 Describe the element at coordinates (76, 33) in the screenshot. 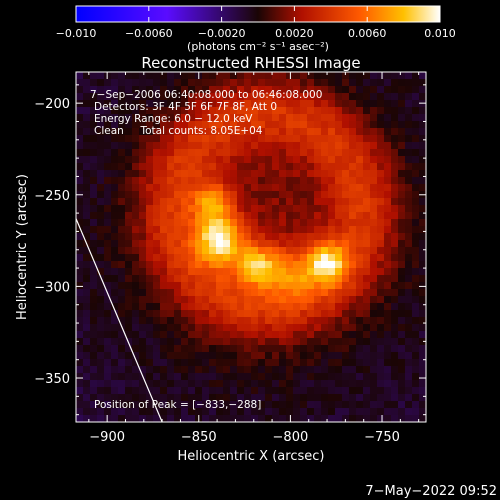

I see `colorbar-tick-label: −0.010` at that location.